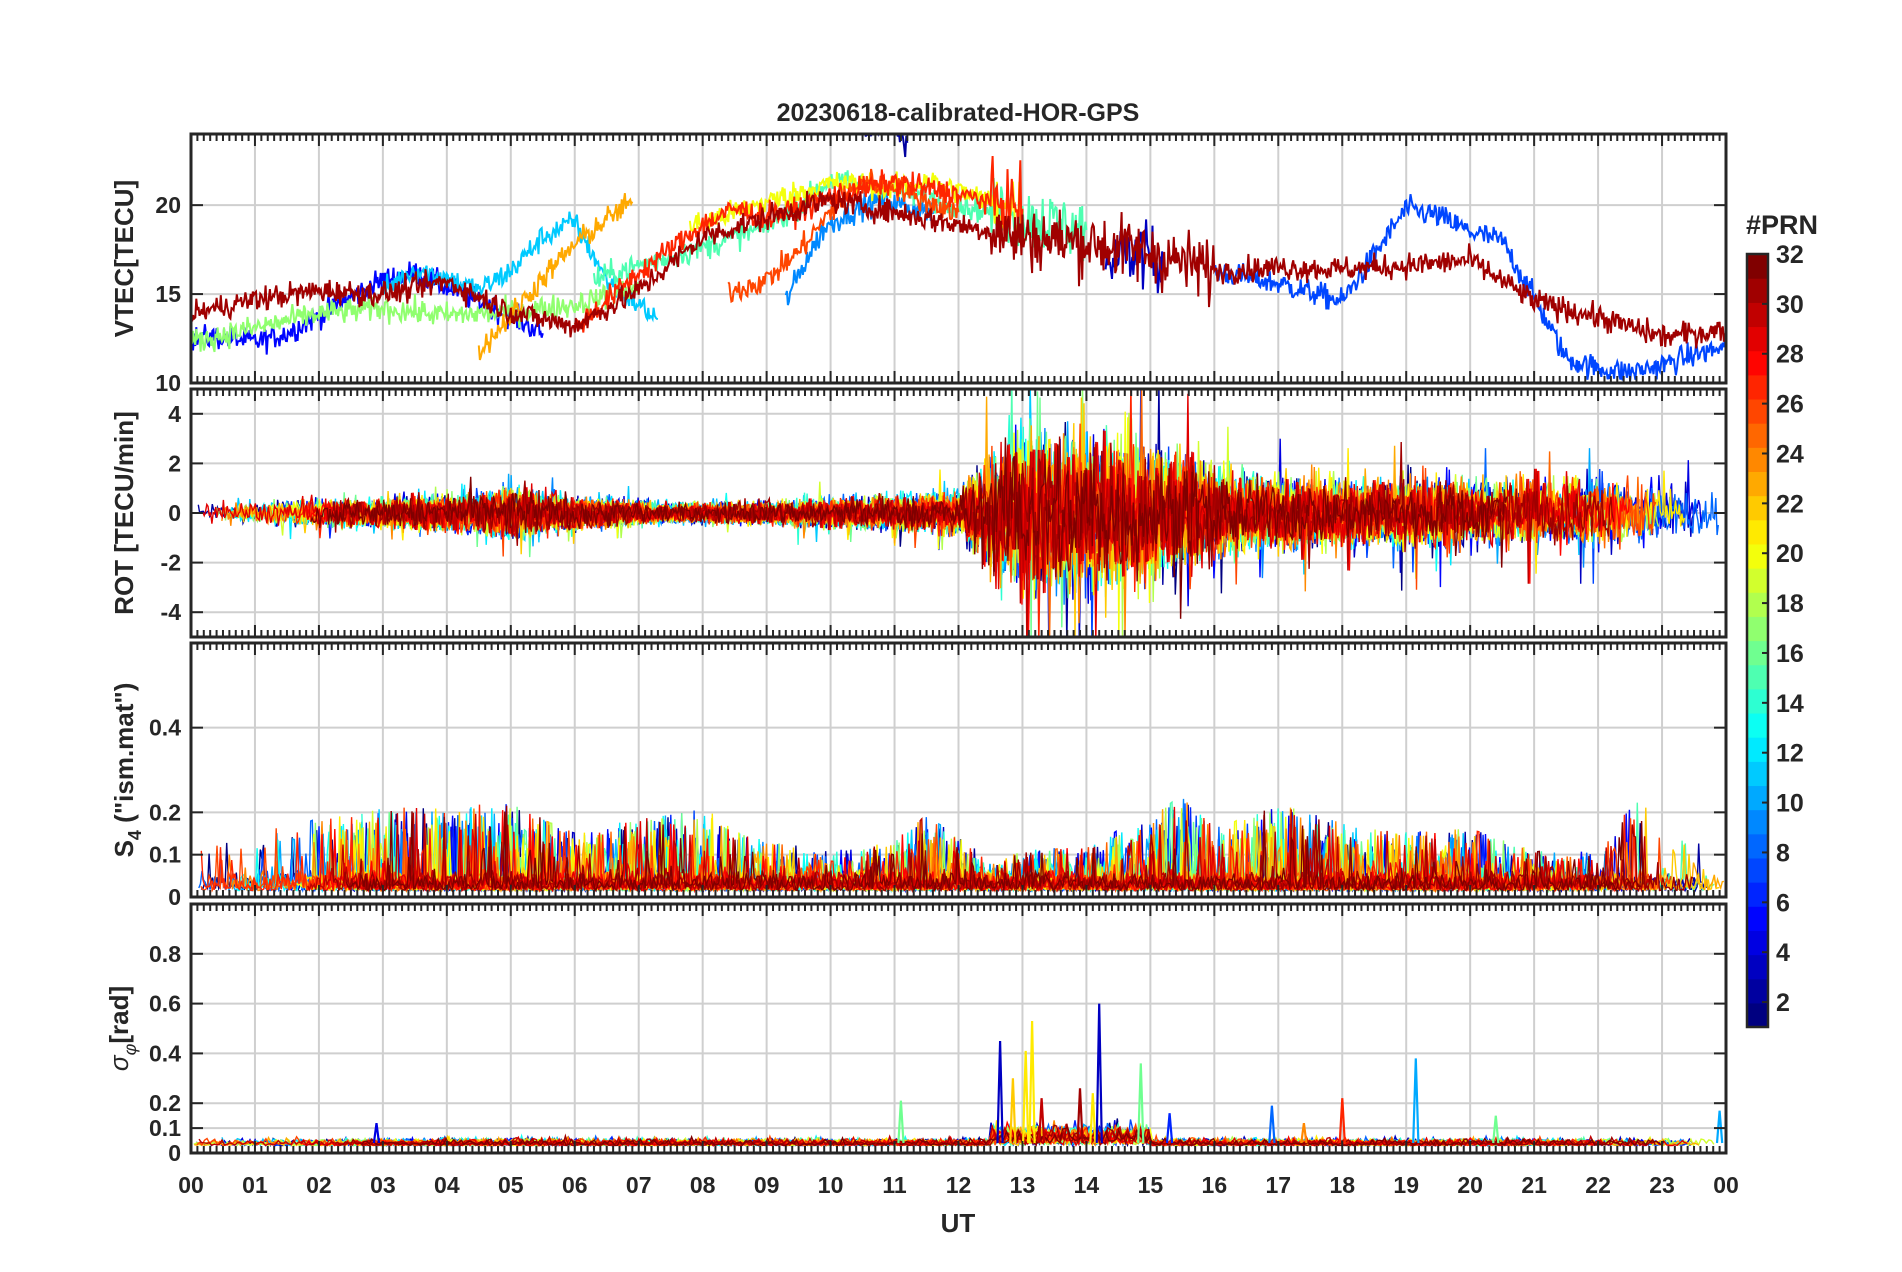  What do you see at coordinates (124, 258) in the screenshot?
I see `vtec-ylabel: VTEC[TECU]` at bounding box center [124, 258].